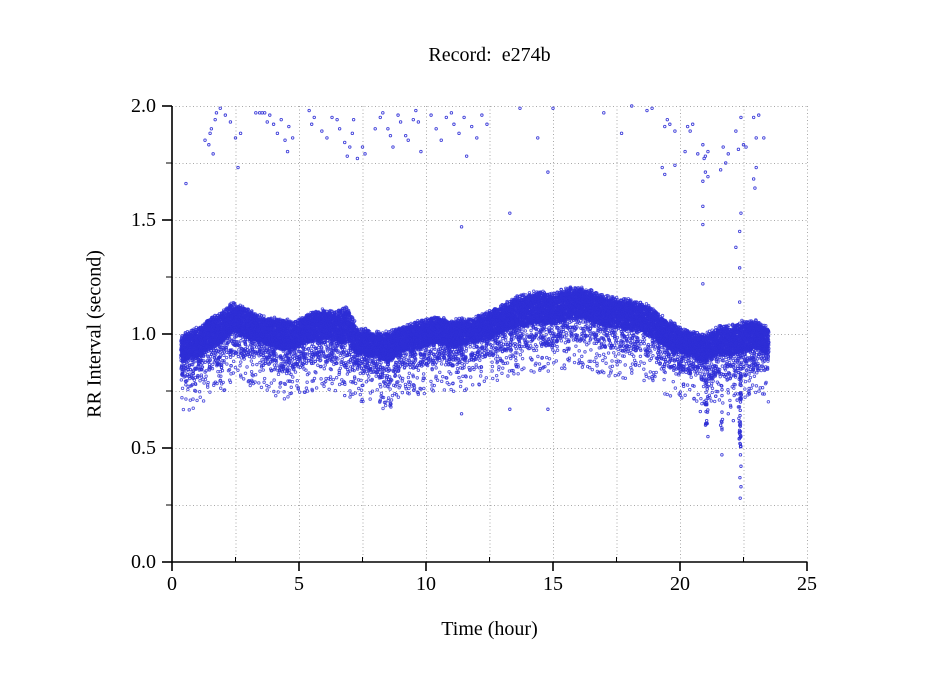  I want to click on chart-title: Record: e274b, so click(489, 55).